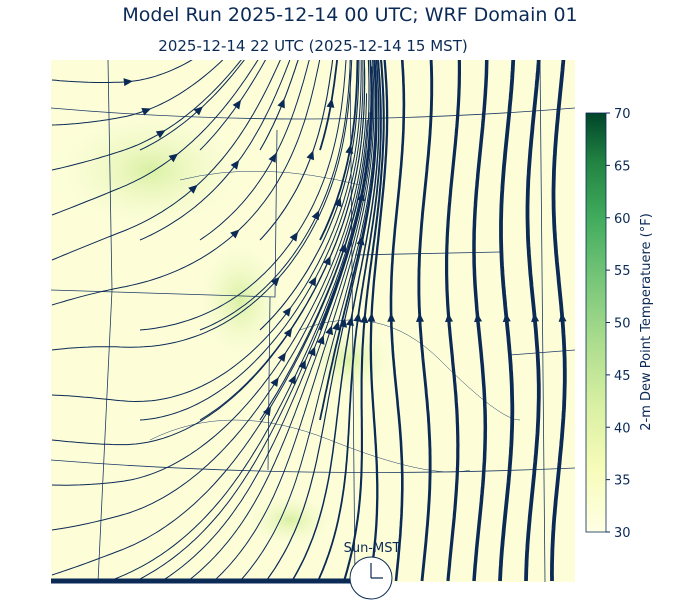 This screenshot has height=604, width=700. What do you see at coordinates (622, 166) in the screenshot?
I see `colorbar-tick-label: 65` at bounding box center [622, 166].